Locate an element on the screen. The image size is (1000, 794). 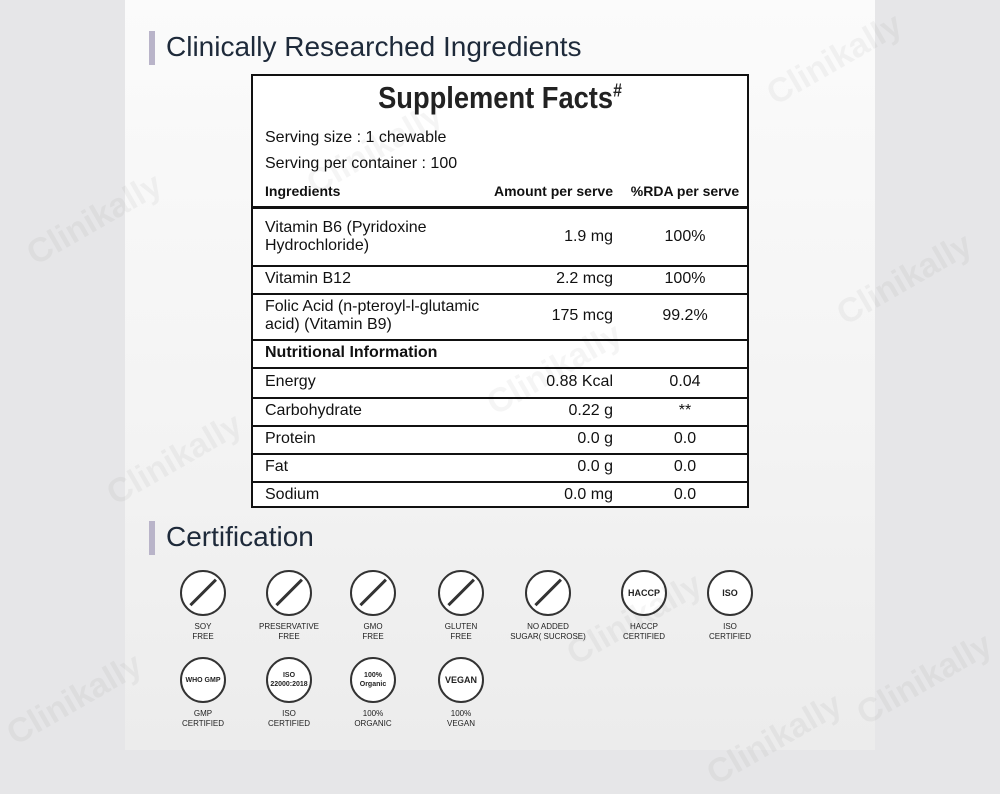
facts-title-wrap: Supplement Facts# is located at coordinates (500, 98).